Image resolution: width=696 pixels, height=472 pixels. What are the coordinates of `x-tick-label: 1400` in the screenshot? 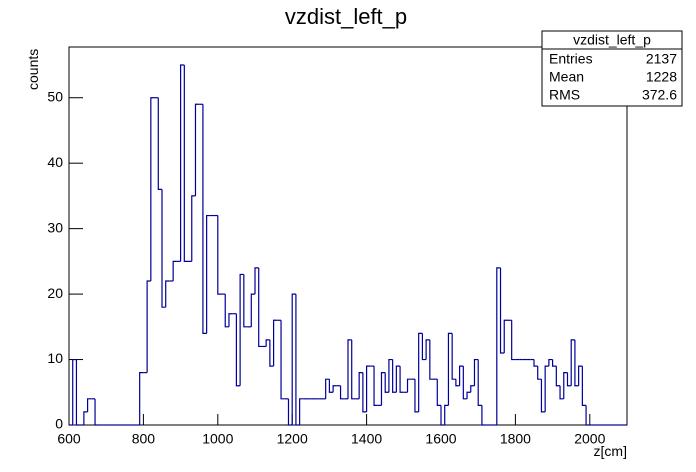 It's located at (366, 439).